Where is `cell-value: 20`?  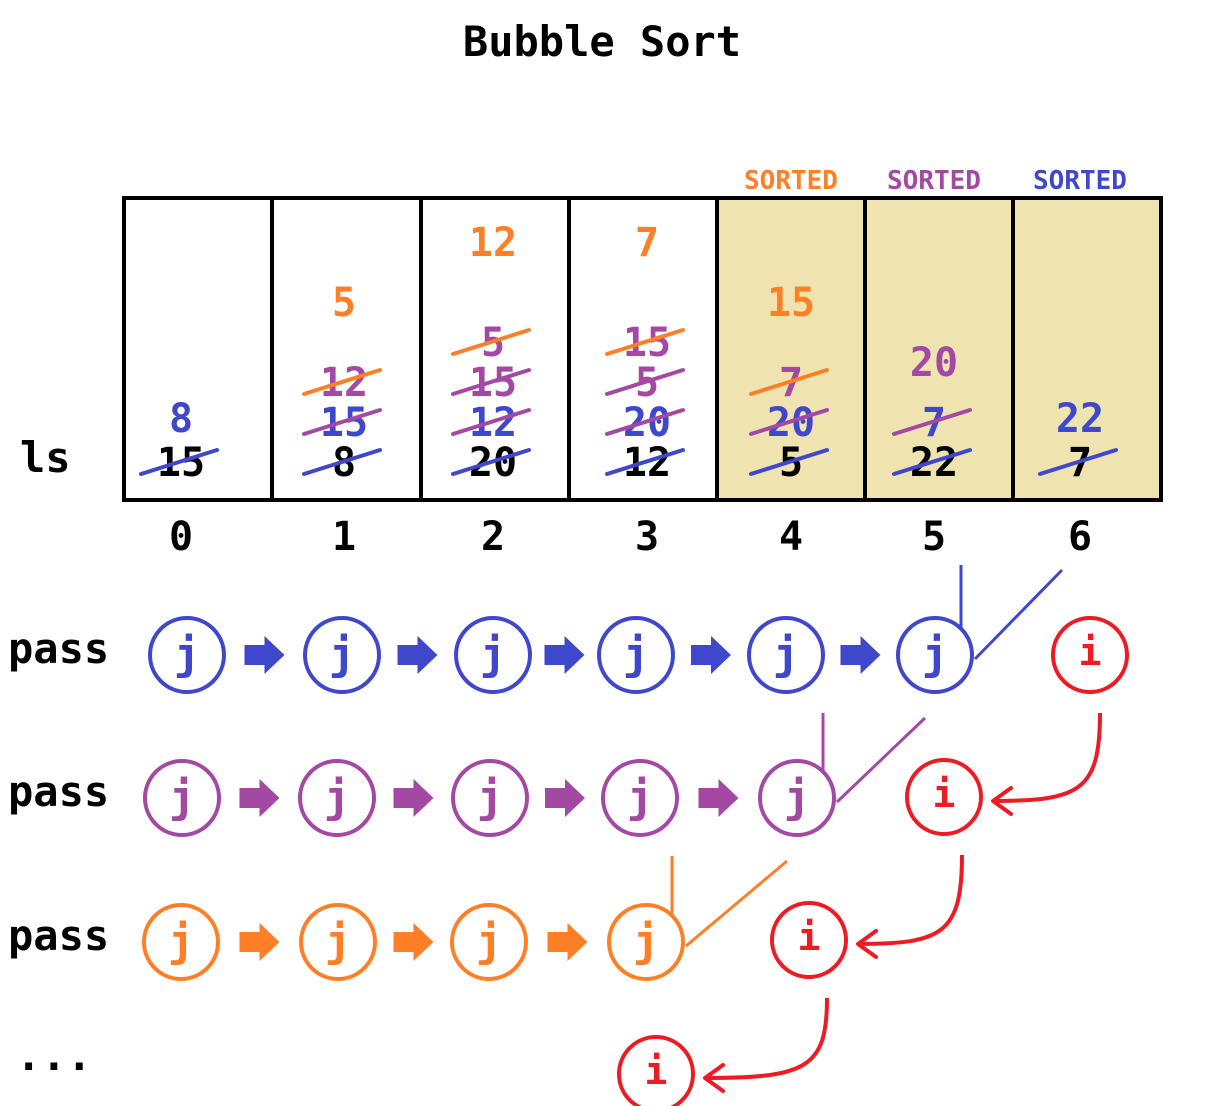 cell-value: 20 is located at coordinates (934, 363).